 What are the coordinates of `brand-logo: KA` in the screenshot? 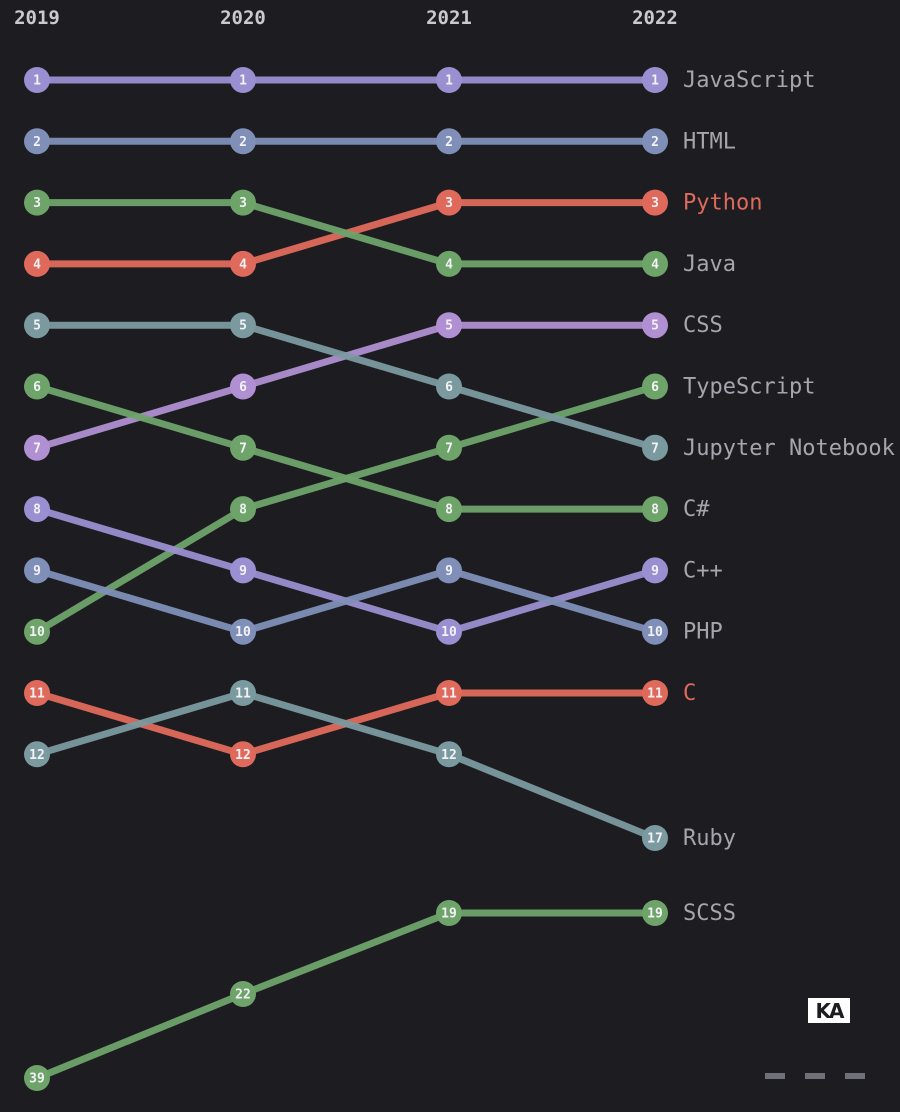 It's located at (829, 1010).